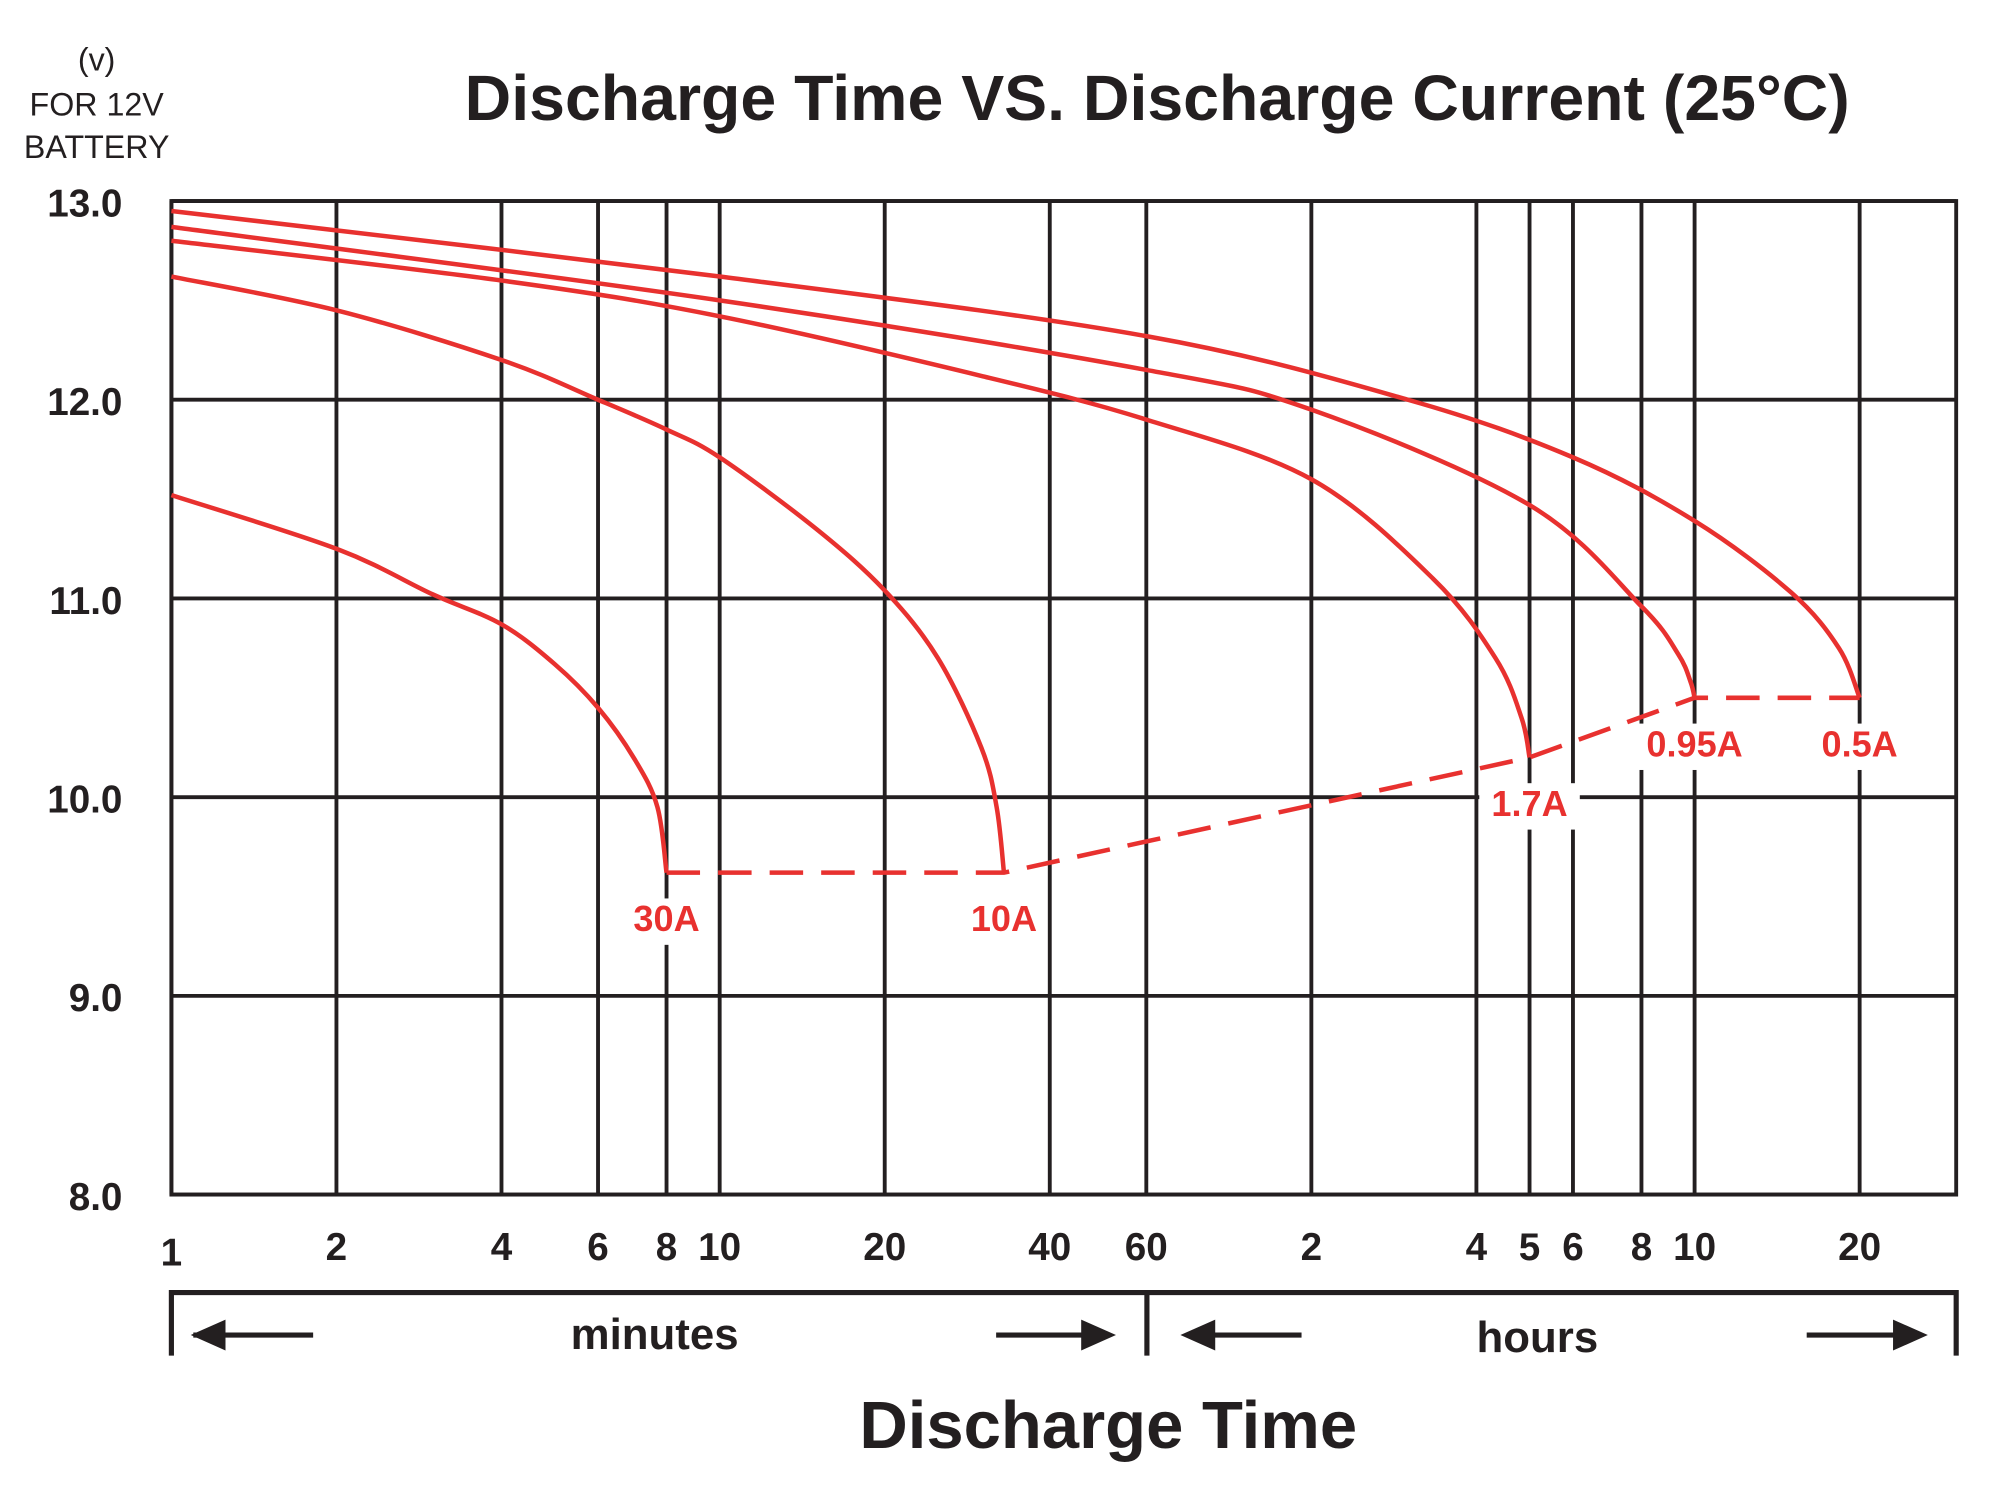  What do you see at coordinates (1538, 1337) in the screenshot?
I see `x-group-label: hours` at bounding box center [1538, 1337].